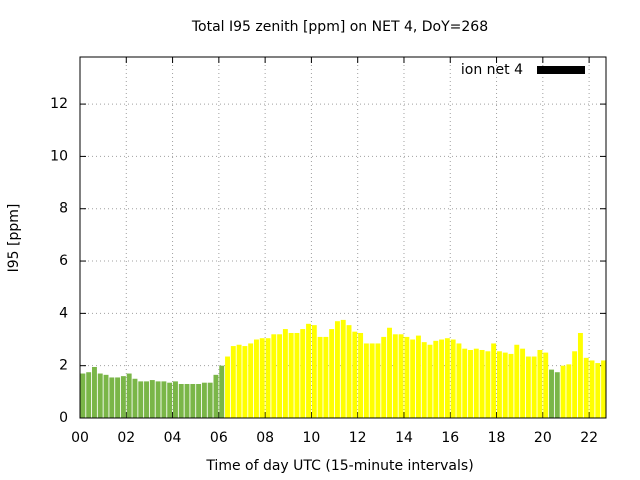 This screenshot has width=640, height=480. What do you see at coordinates (358, 438) in the screenshot?
I see `x-tick-label: 12` at bounding box center [358, 438].